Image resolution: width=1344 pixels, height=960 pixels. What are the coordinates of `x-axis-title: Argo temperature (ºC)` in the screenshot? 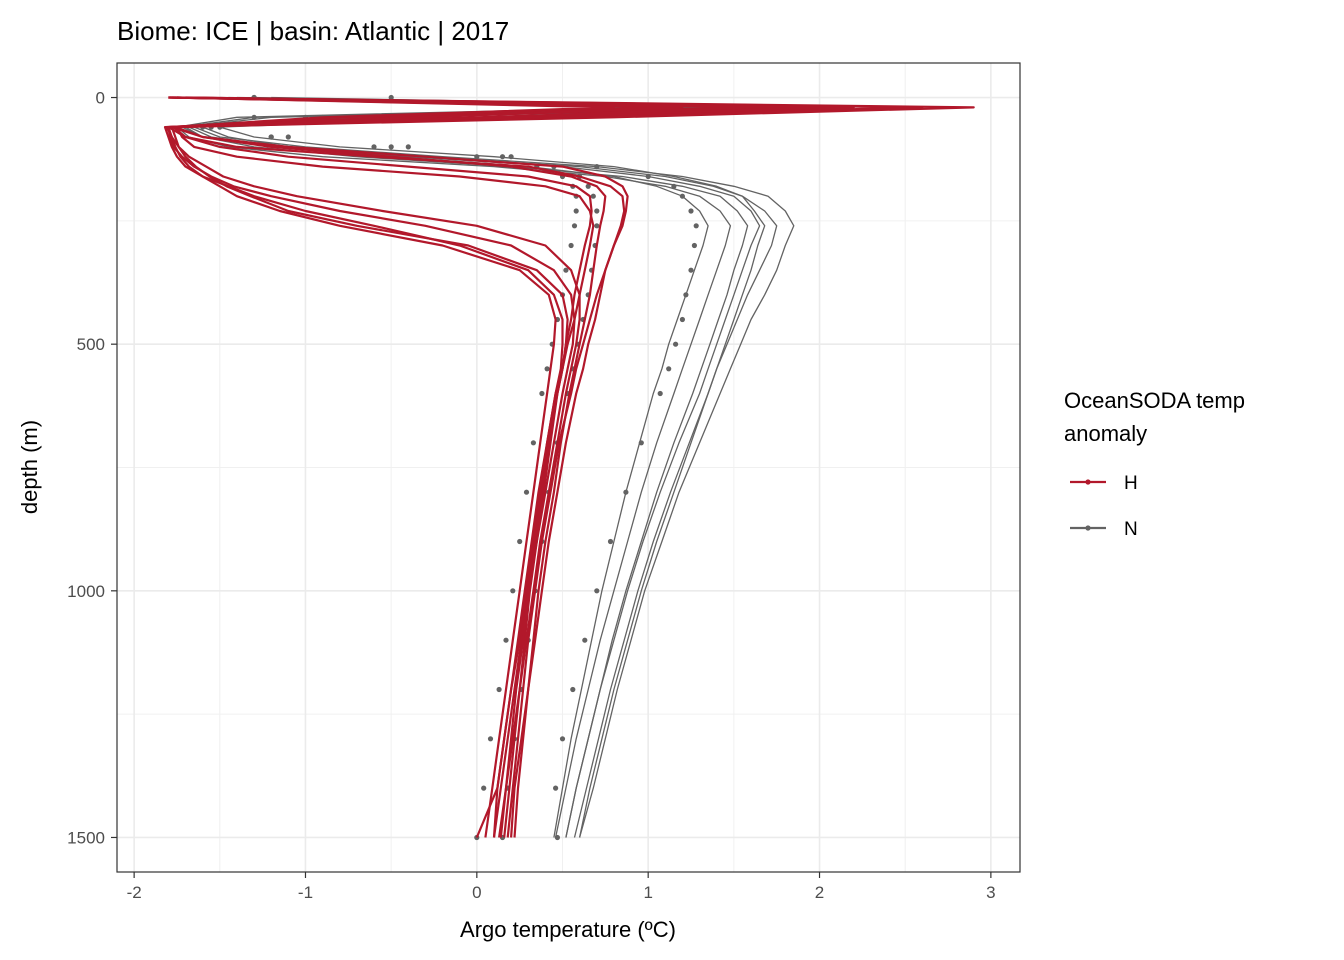 It's located at (568, 929).